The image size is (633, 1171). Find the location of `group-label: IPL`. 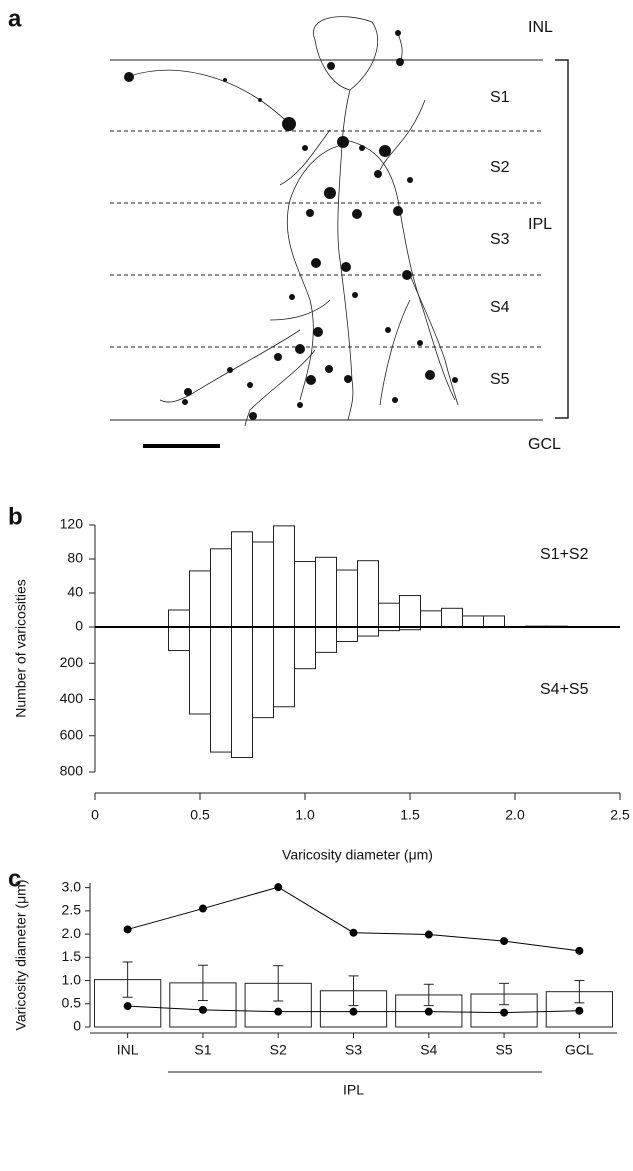

group-label: IPL is located at coordinates (353, 1090).